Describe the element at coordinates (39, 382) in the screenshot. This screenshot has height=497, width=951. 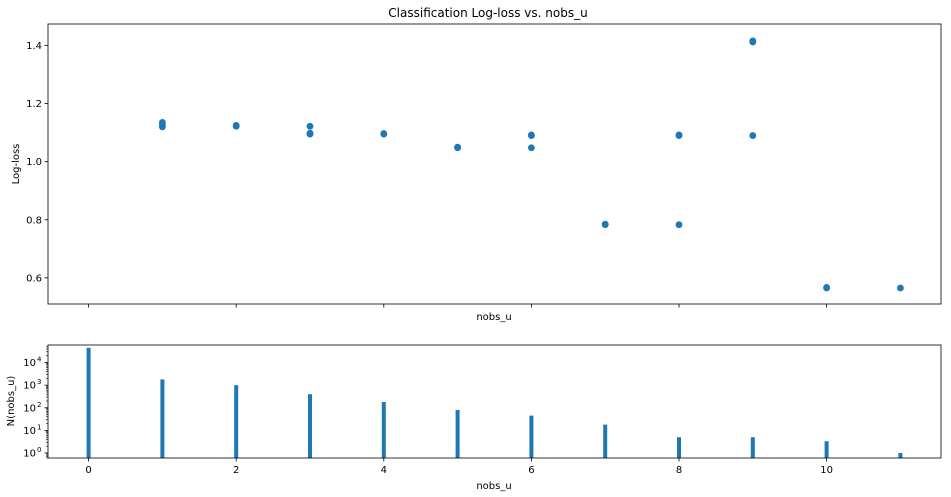
I see `bar-y-tick-exponent: 3` at that location.